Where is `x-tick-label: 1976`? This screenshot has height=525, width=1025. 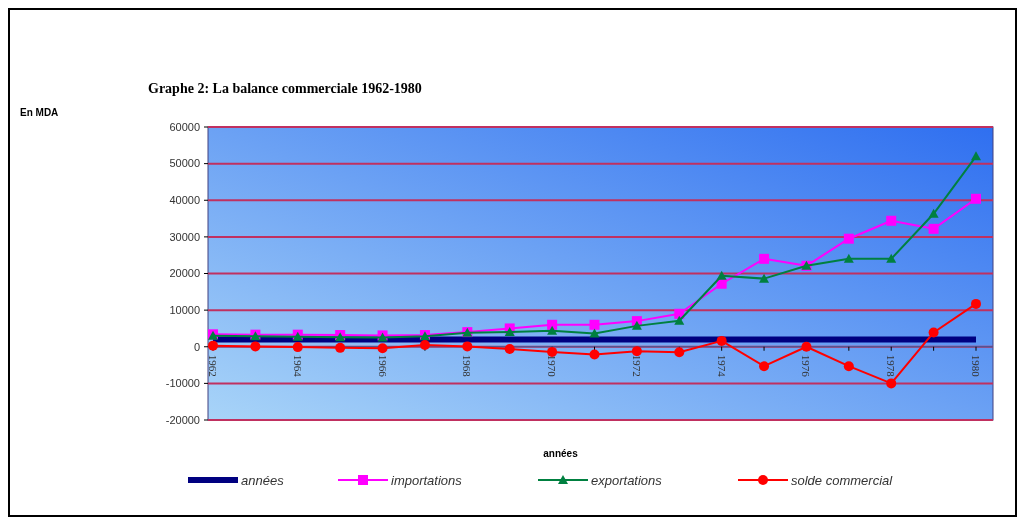 x-tick-label: 1976 is located at coordinates (806, 366).